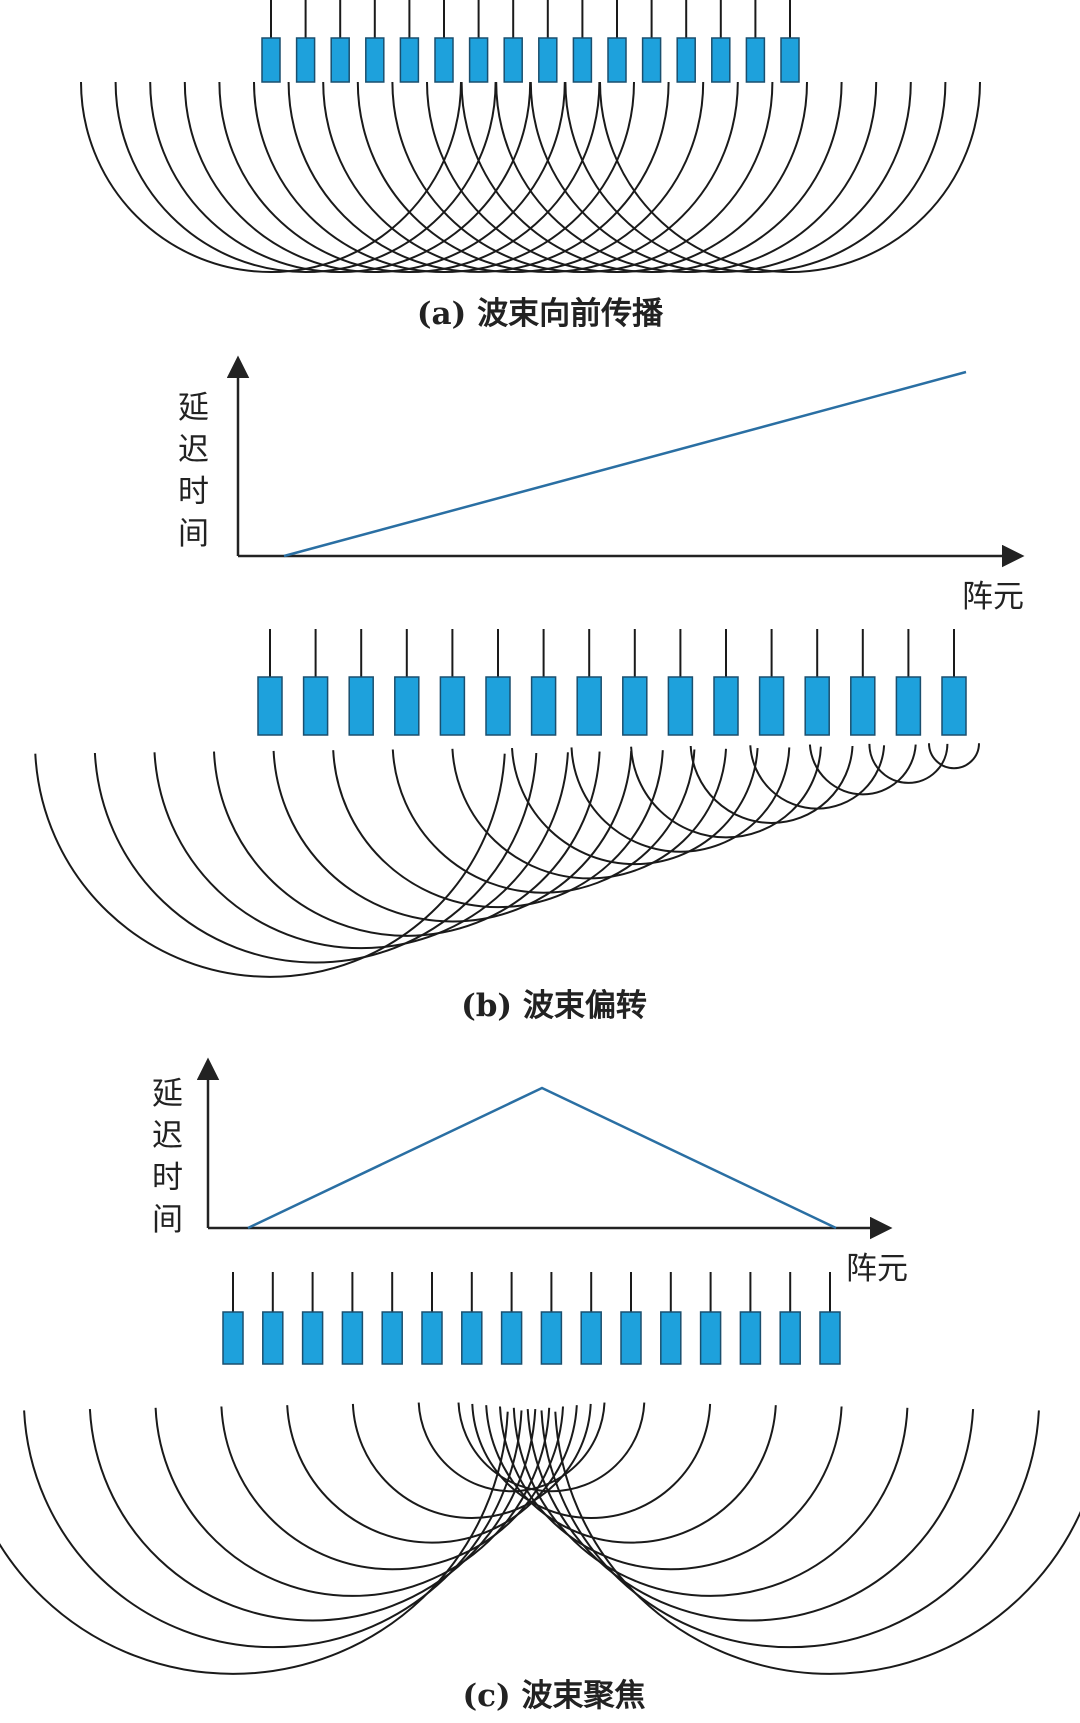 Image resolution: width=1080 pixels, height=1723 pixels. What do you see at coordinates (193, 450) in the screenshot?
I see `y-label-b-2: 迟` at bounding box center [193, 450].